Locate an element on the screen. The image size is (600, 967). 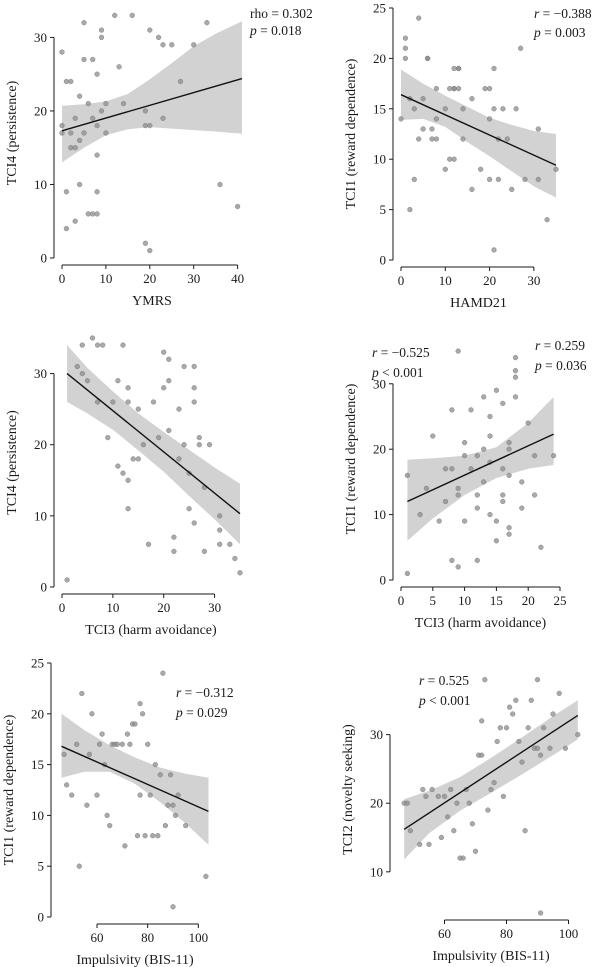
x-tick-label: 0 is located at coordinates (401, 600).